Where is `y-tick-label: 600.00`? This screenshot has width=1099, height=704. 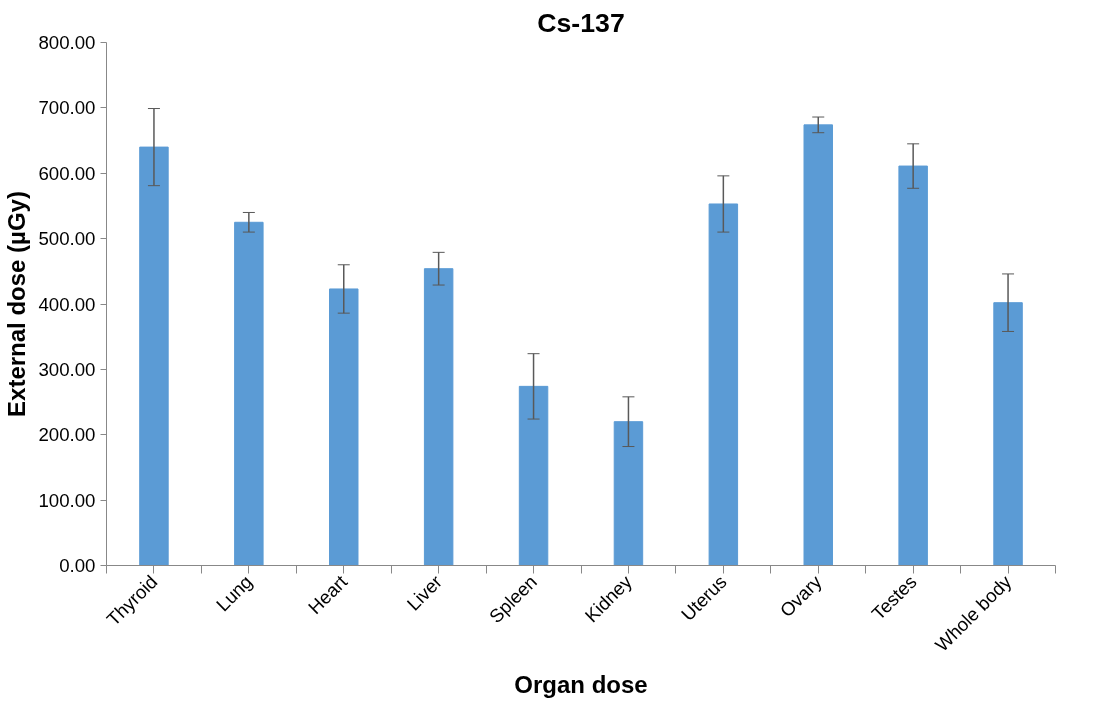
y-tick-label: 600.00 is located at coordinates (67, 173).